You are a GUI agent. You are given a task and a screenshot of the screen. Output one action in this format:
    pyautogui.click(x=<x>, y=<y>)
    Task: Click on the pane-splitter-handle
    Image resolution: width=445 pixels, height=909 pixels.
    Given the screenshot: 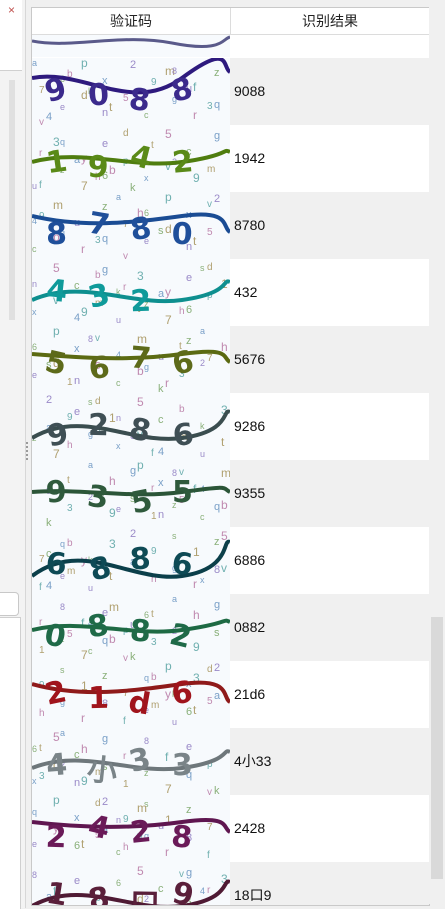 What is the action you would take?
    pyautogui.click(x=27, y=455)
    